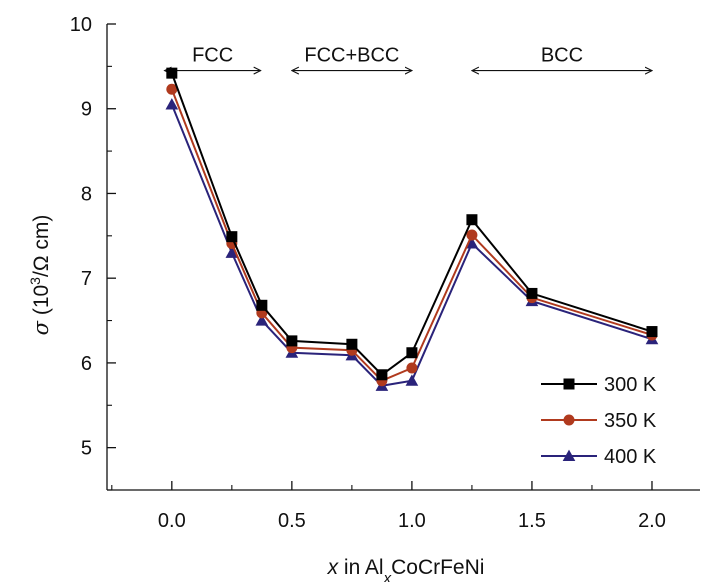 The width and height of the screenshot is (708, 582). I want to click on y-axis-title: σ (103/Ω cm), so click(40, 275).